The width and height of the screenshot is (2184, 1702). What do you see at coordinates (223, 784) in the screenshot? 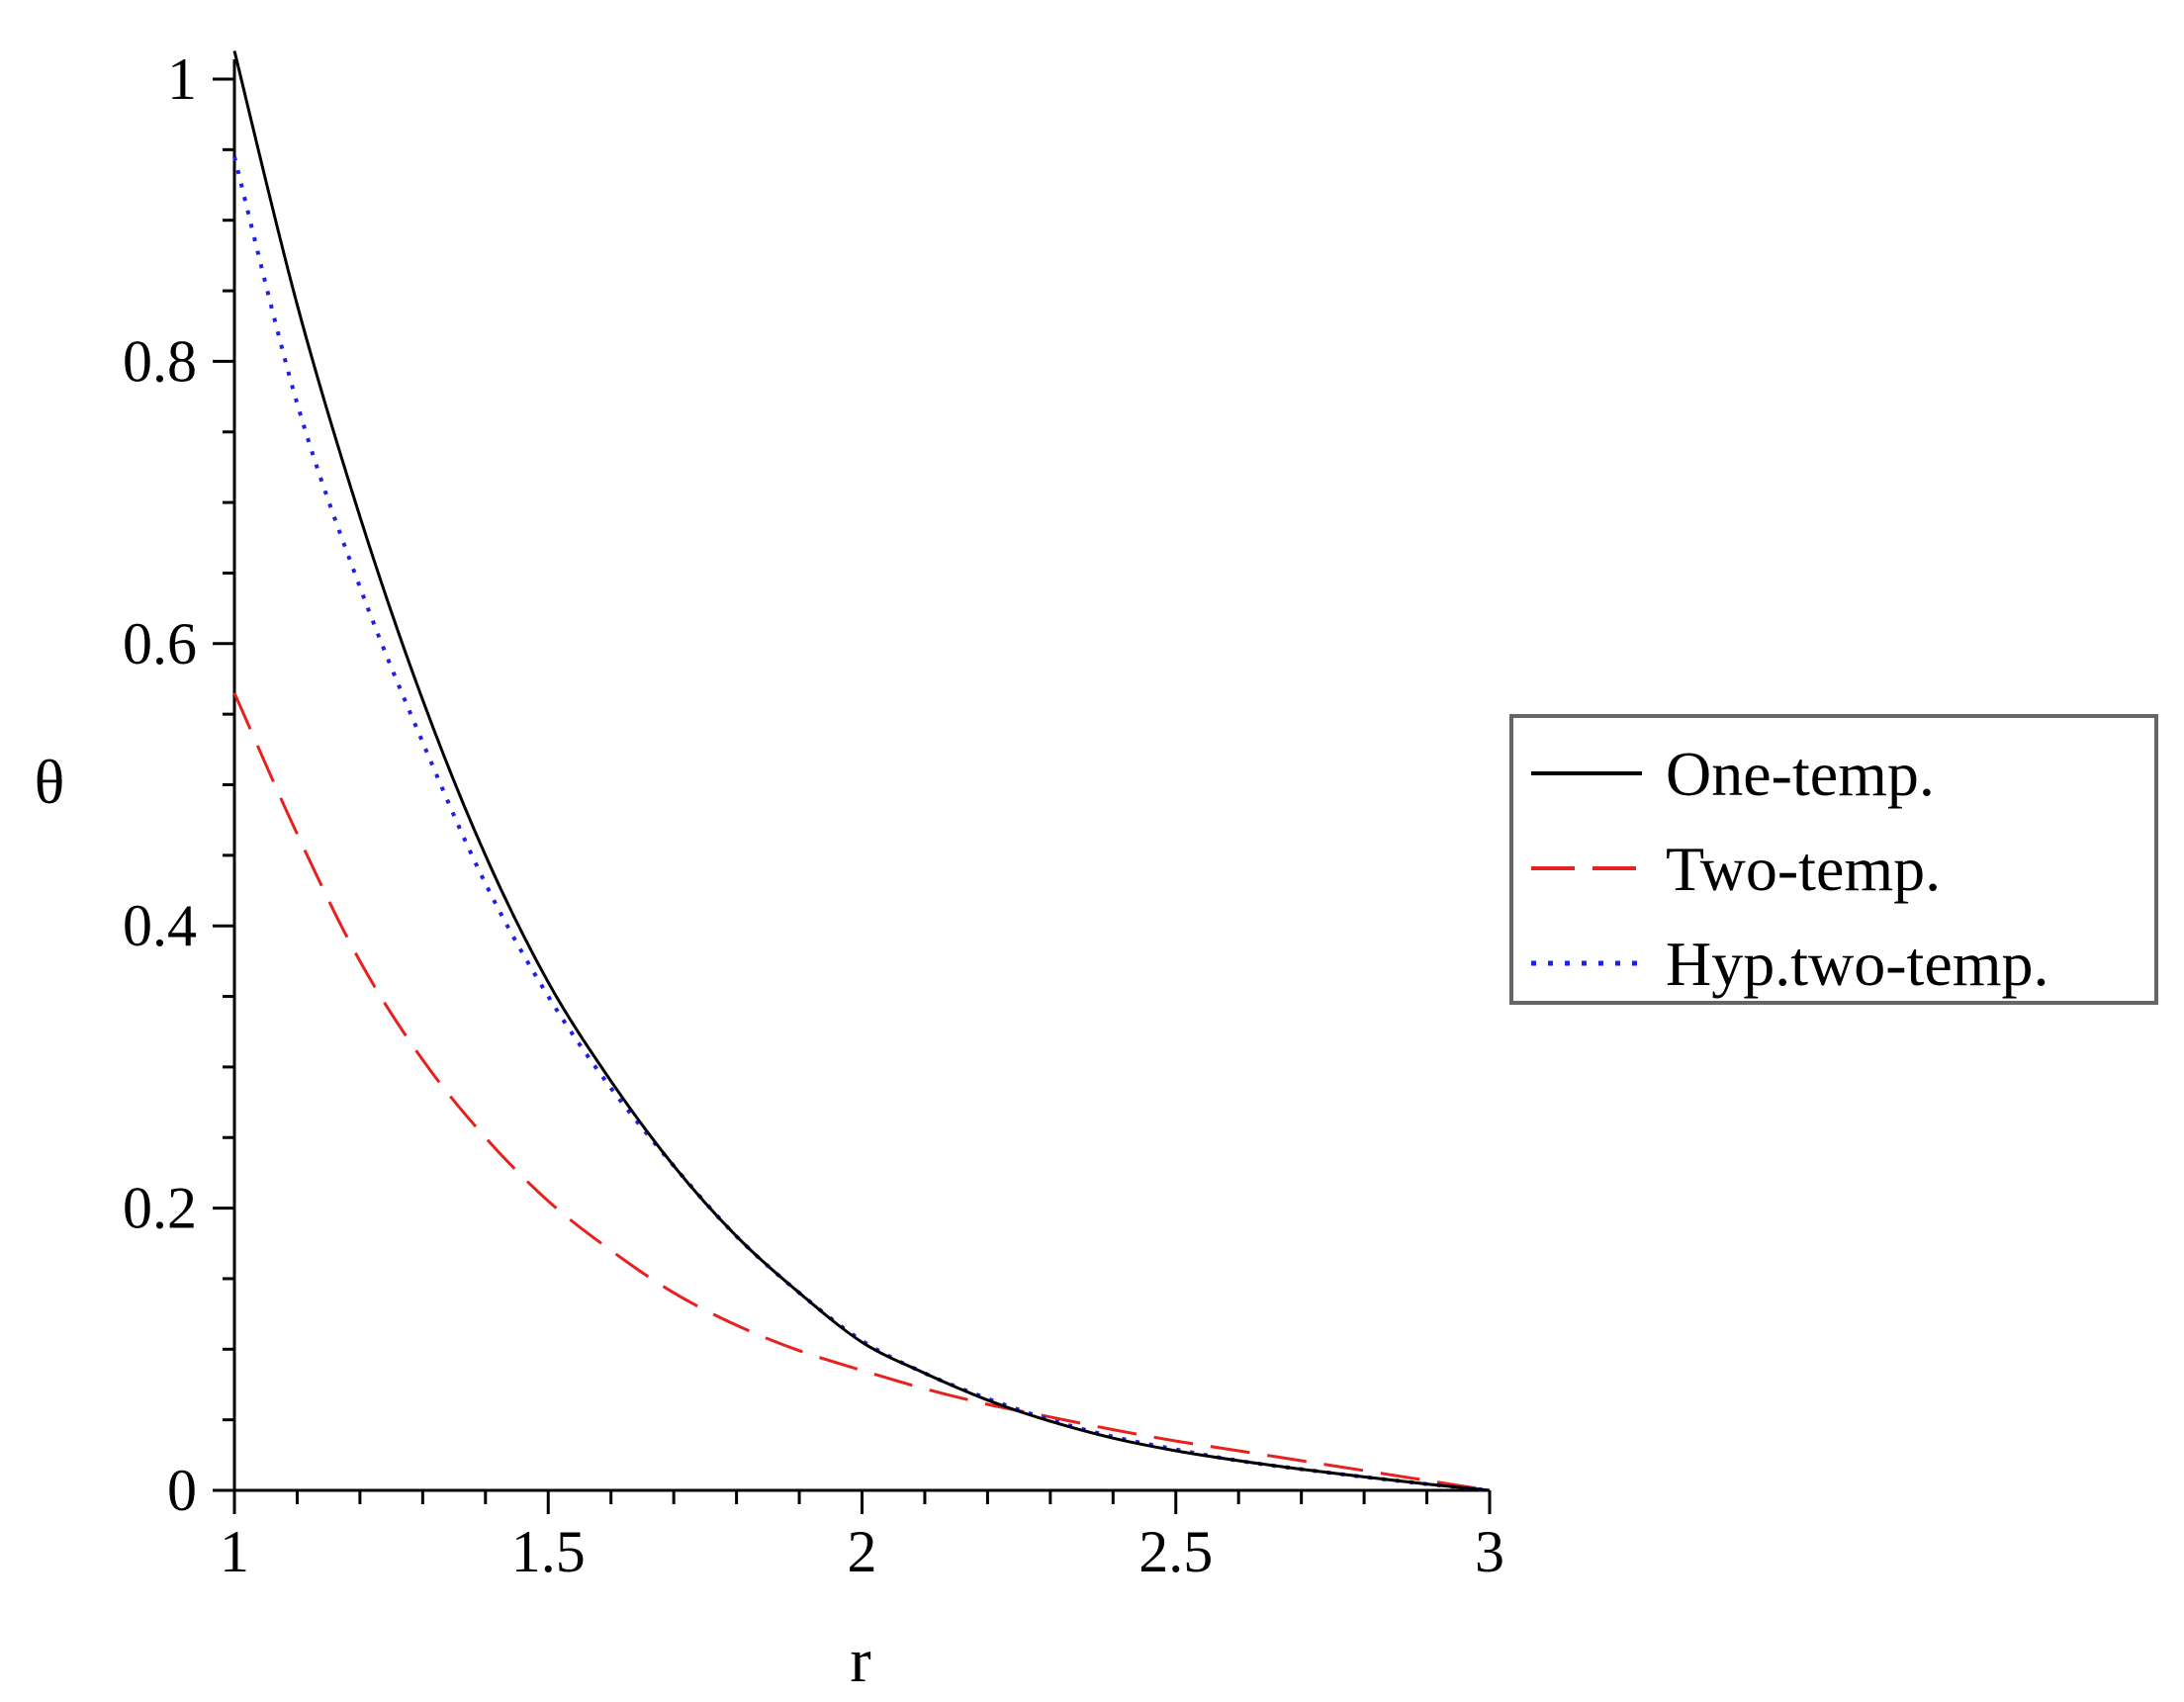
I see `y-ticks` at bounding box center [223, 784].